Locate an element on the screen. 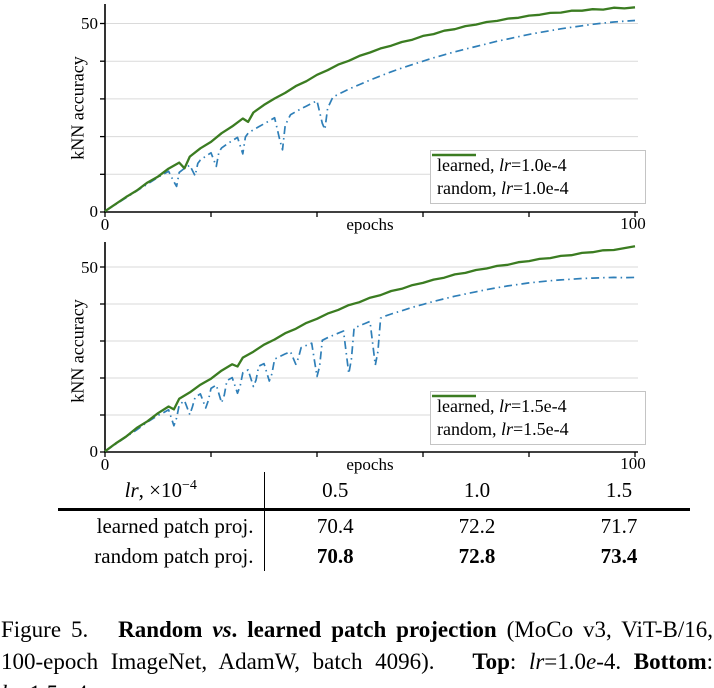 The image size is (714, 688). legend-label: learned, lr=1.5e-4 is located at coordinates (502, 406).